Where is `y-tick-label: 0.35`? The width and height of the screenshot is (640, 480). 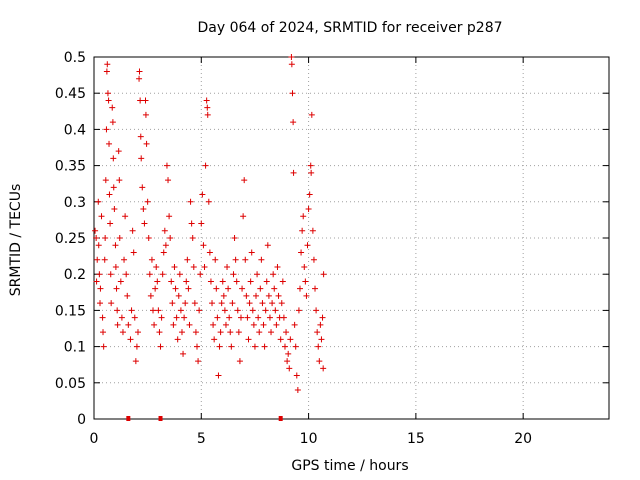 y-tick-label: 0.35 is located at coordinates (70, 167).